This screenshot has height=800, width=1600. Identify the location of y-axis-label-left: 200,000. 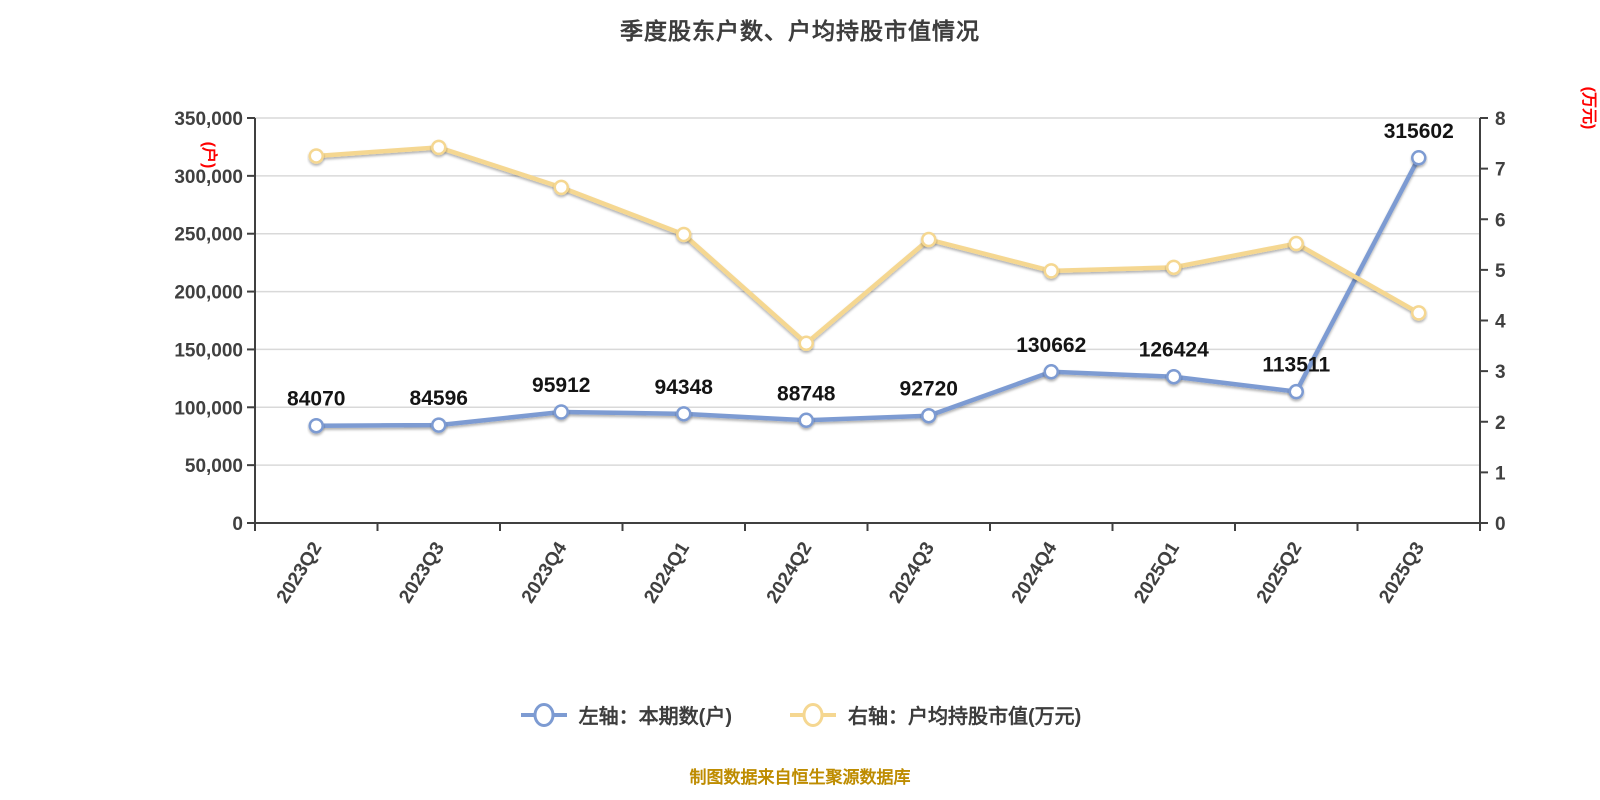
(208, 293).